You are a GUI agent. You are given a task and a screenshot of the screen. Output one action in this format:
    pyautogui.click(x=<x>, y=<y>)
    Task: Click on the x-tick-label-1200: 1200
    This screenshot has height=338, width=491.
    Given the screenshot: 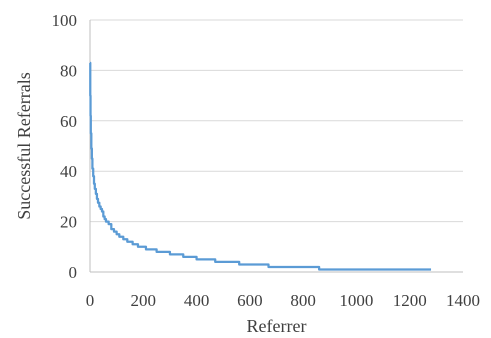 What is the action you would take?
    pyautogui.click(x=410, y=300)
    